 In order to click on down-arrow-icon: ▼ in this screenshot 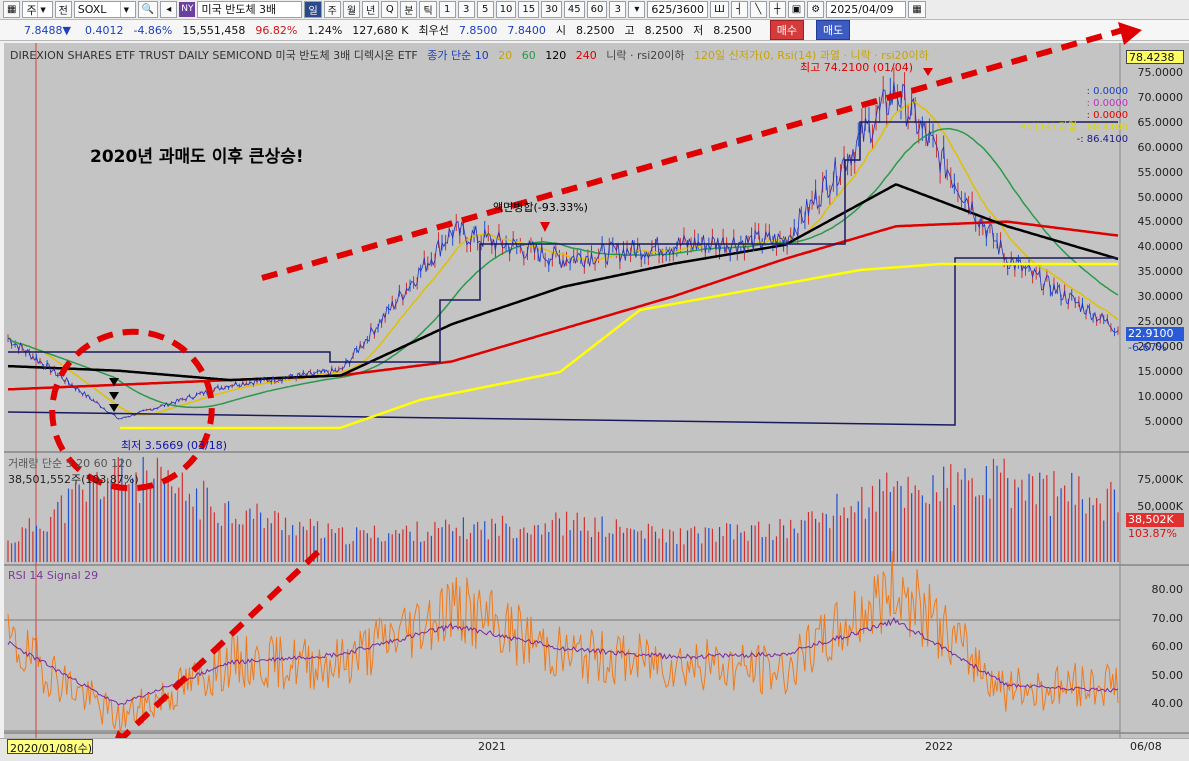, I will do `click(66, 30)`.